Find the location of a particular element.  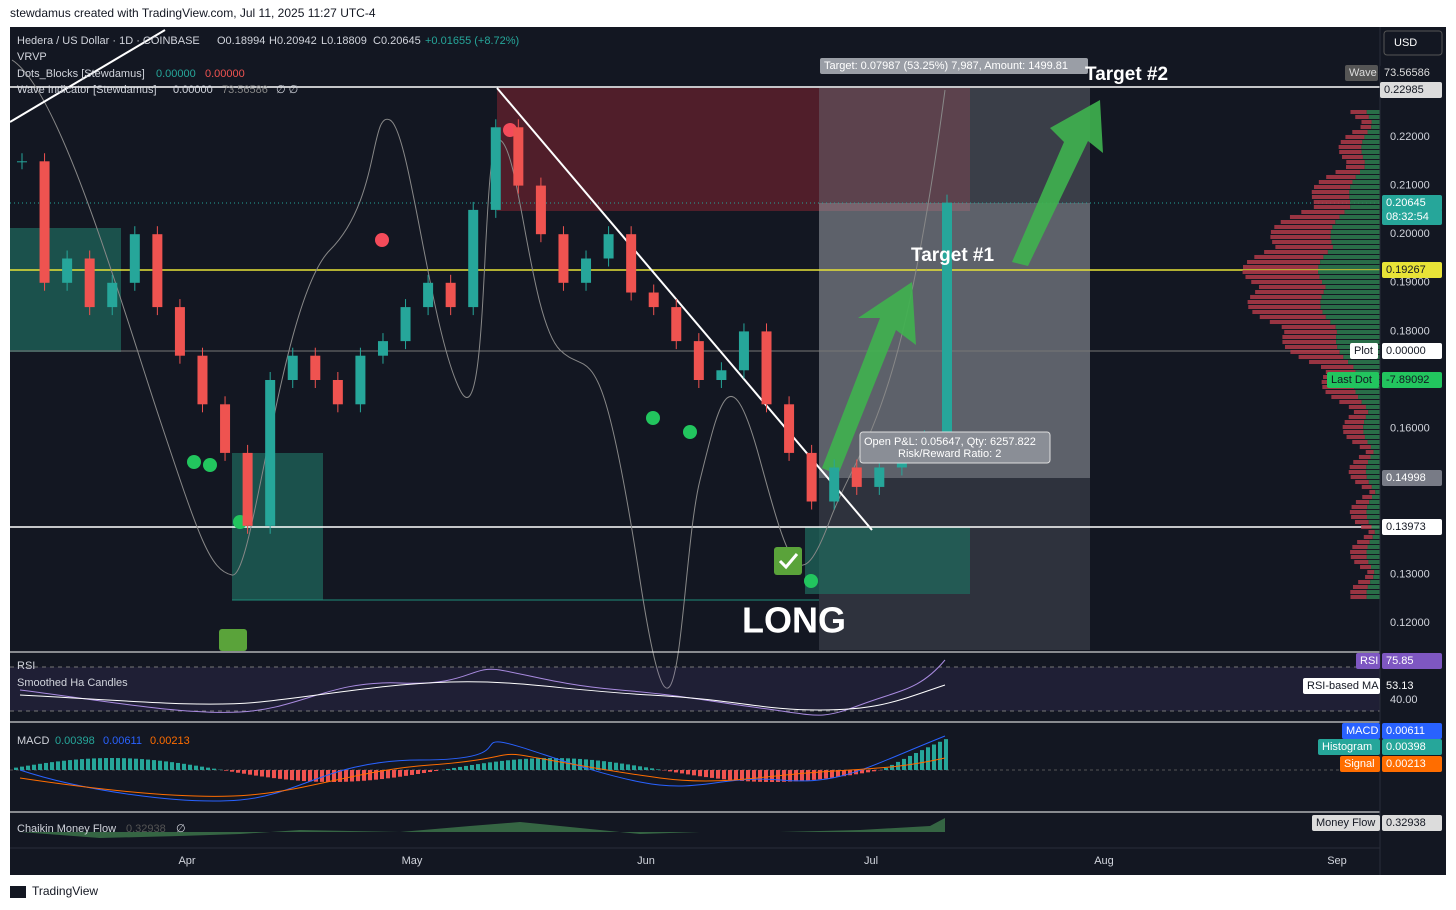

target-2: Target #2 is located at coordinates (1126, 74).